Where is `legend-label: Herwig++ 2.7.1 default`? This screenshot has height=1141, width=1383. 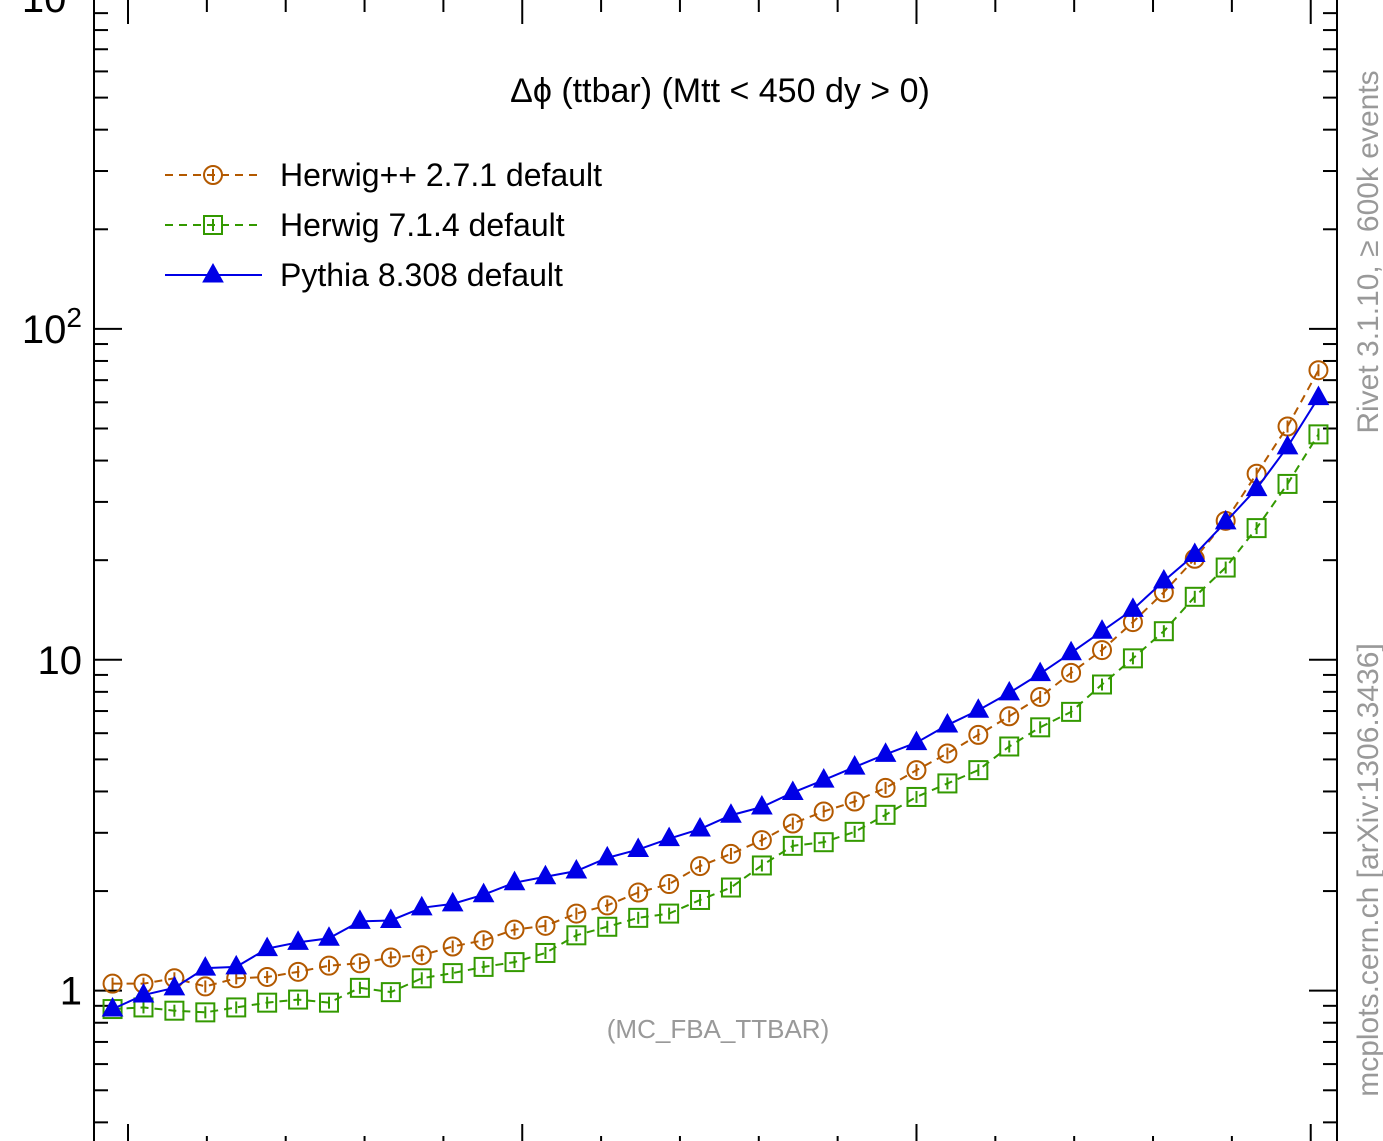 legend-label: Herwig++ 2.7.1 default is located at coordinates (441, 175).